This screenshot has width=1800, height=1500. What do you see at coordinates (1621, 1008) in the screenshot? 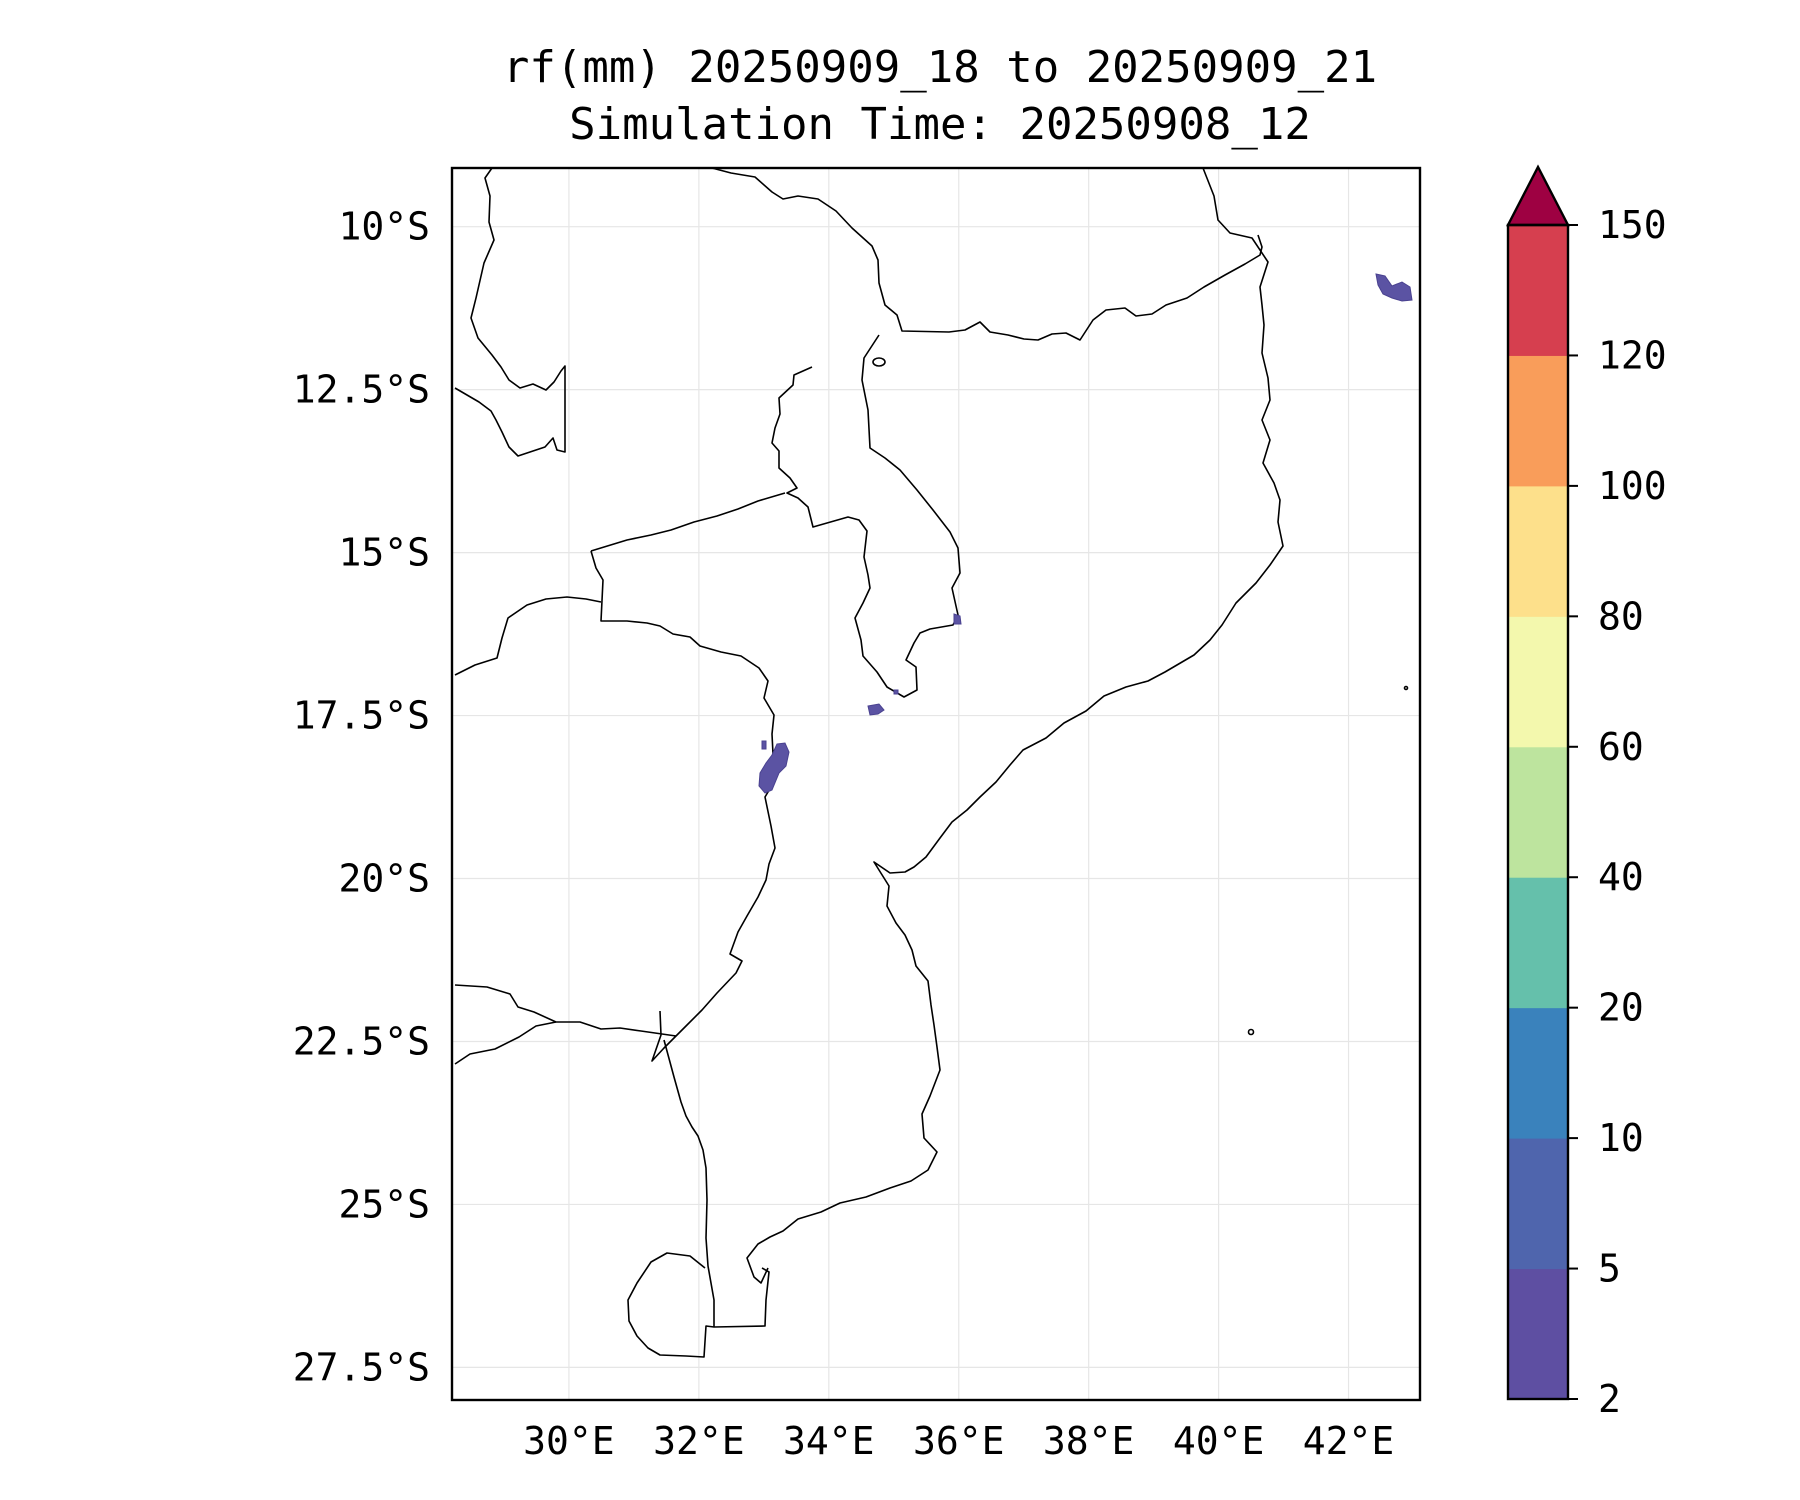
I see `colorbar-tick-label: 20` at bounding box center [1621, 1008].